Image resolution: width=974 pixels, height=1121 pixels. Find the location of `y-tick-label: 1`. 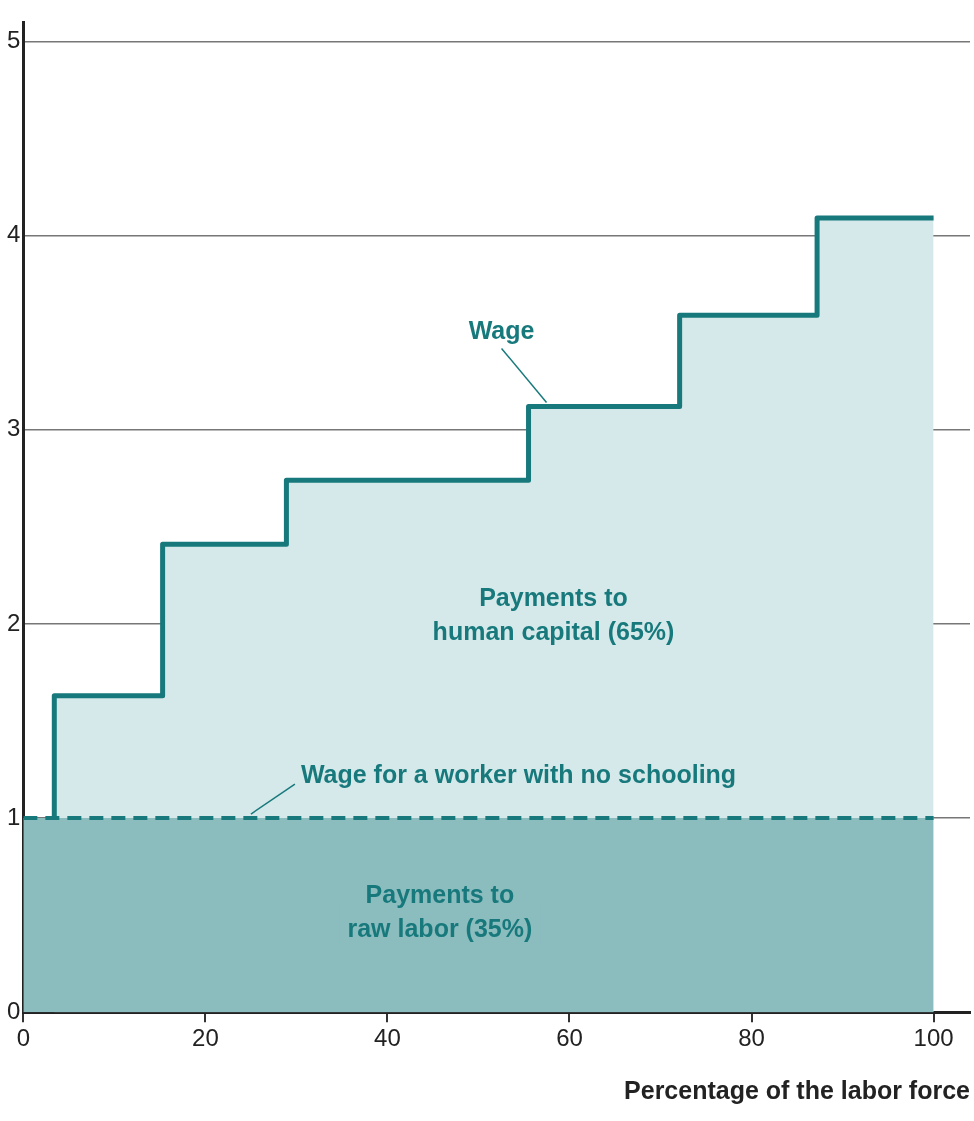

y-tick-label: 1 is located at coordinates (13, 816).